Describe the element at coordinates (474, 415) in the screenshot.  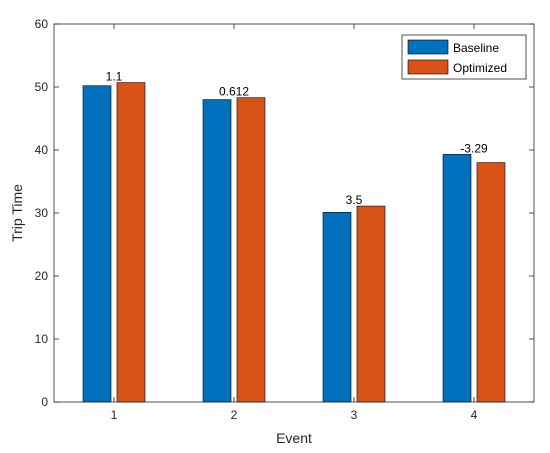
I see `x-tick-label: 4` at that location.